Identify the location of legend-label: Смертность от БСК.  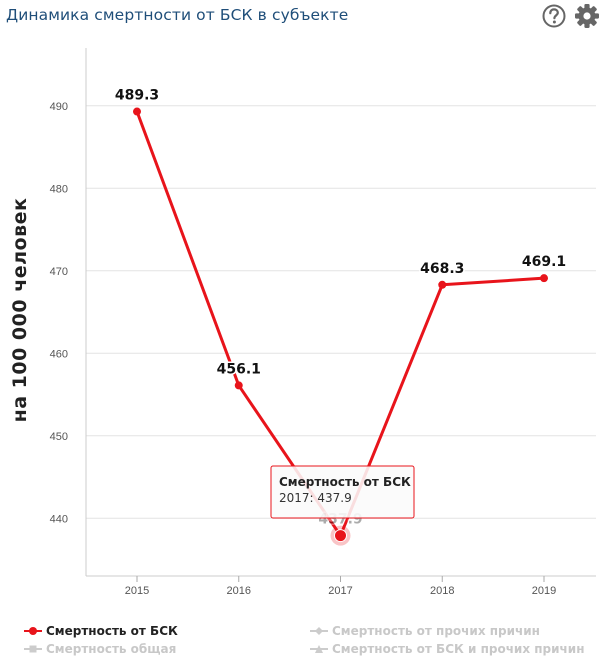
(112, 631).